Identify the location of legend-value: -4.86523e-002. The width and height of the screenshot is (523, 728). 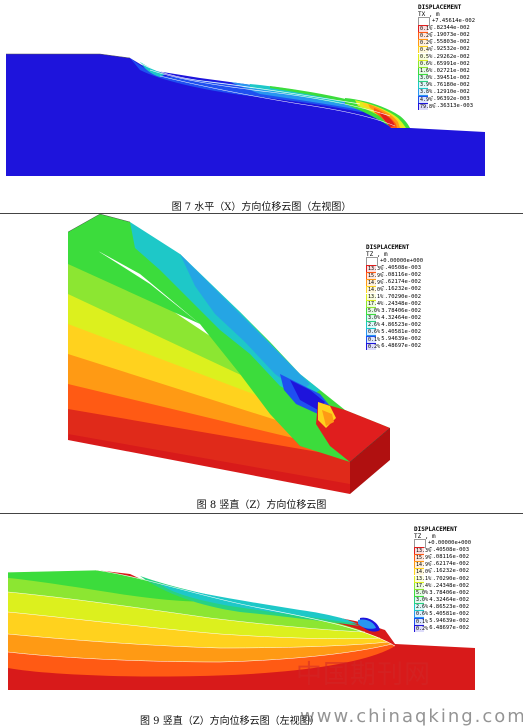
(400, 324).